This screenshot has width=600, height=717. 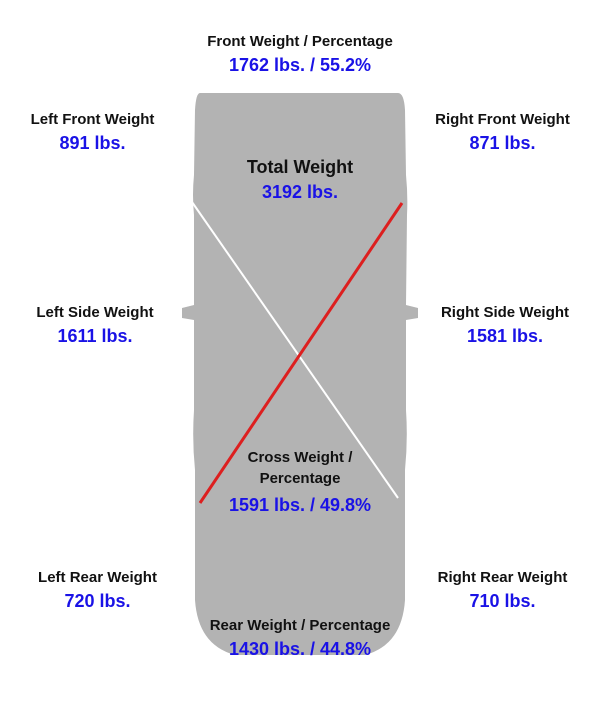 What do you see at coordinates (97, 601) in the screenshot?
I see `left-rear-weight-value: 720 lbs.` at bounding box center [97, 601].